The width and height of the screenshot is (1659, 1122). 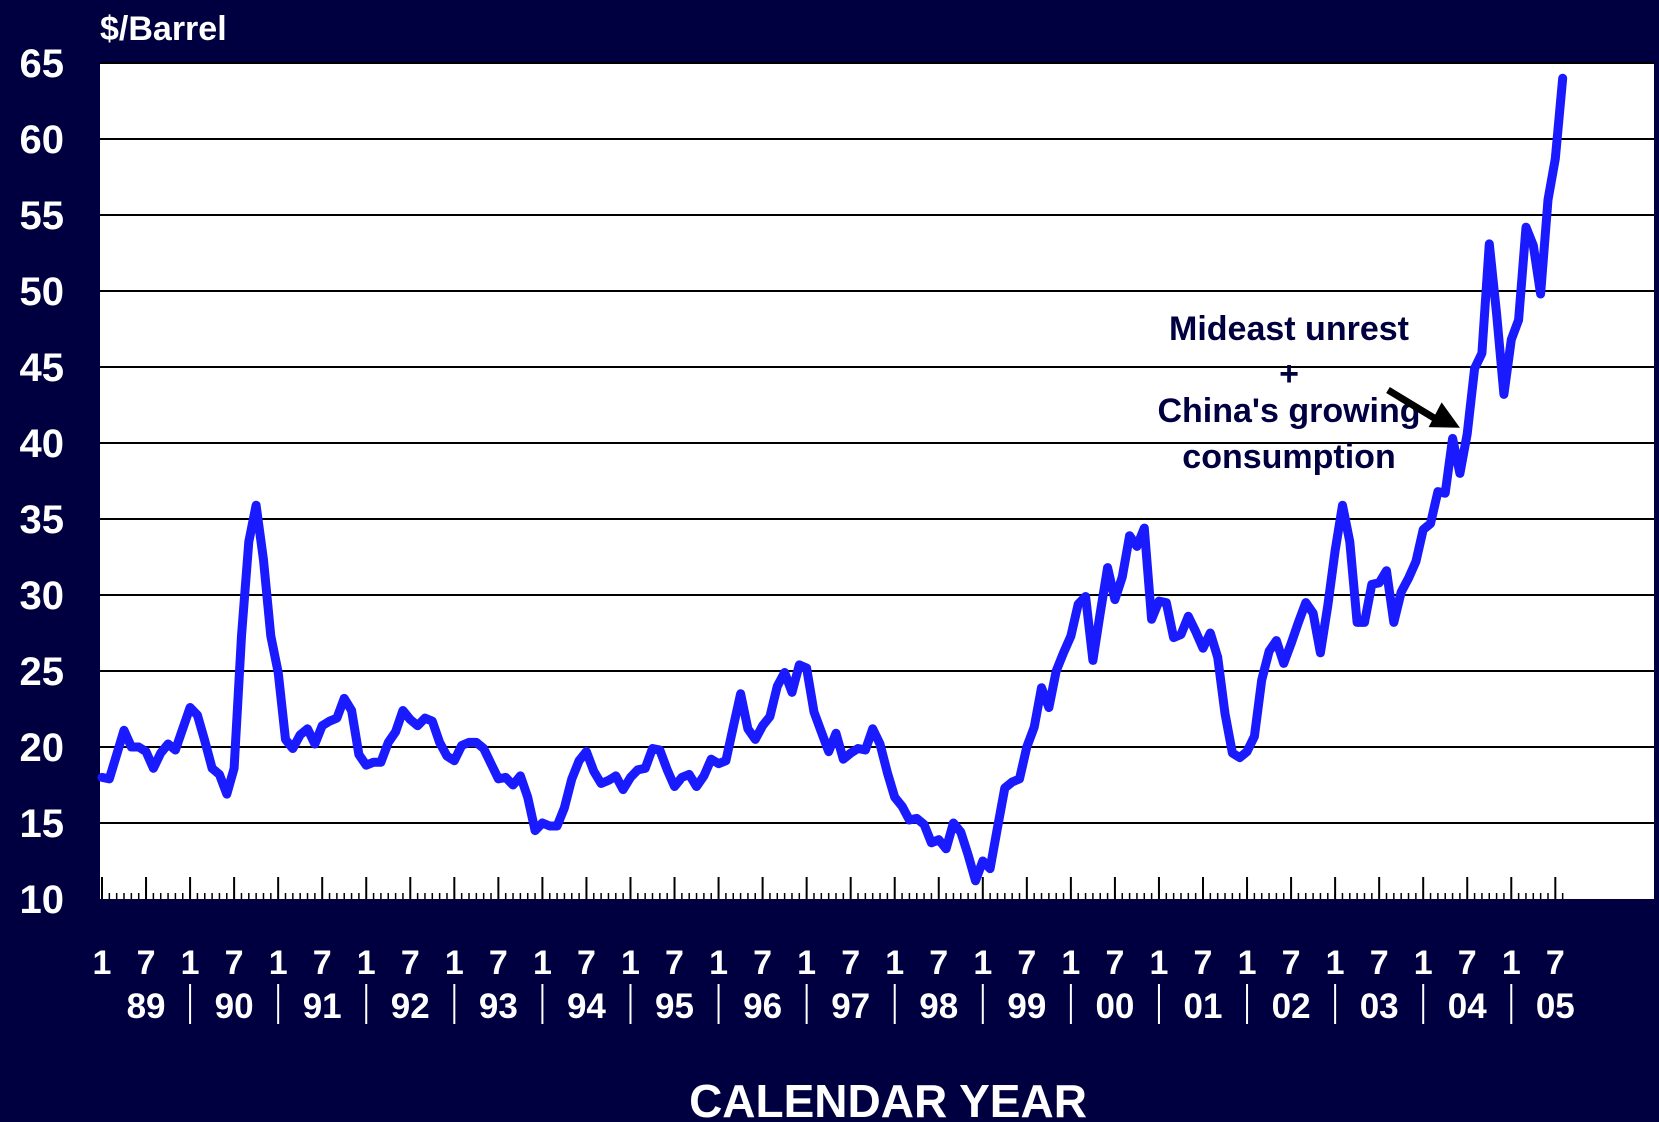 I want to click on y-axis-label: $/Barrel, so click(x=163, y=29).